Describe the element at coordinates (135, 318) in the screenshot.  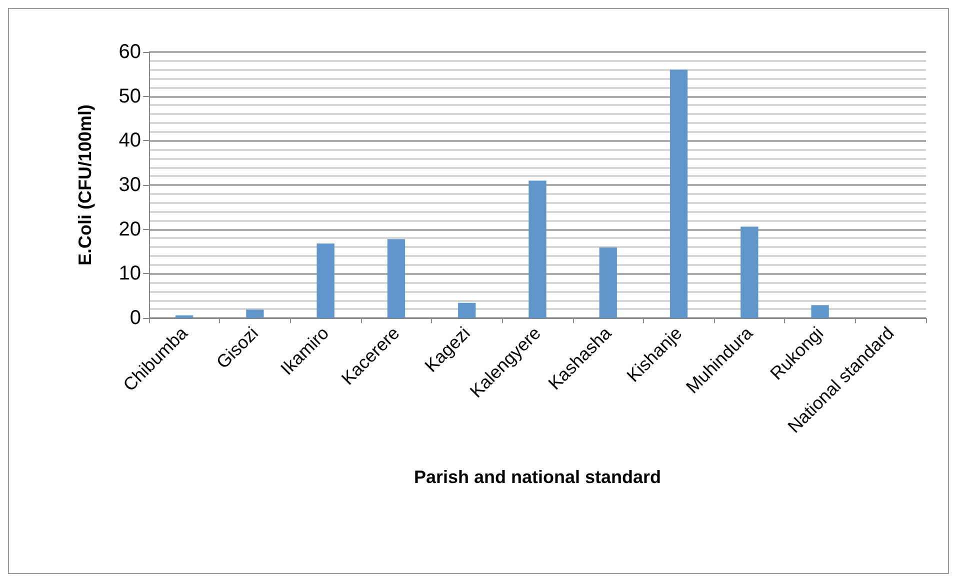
I see `y-tick-label: 0` at that location.